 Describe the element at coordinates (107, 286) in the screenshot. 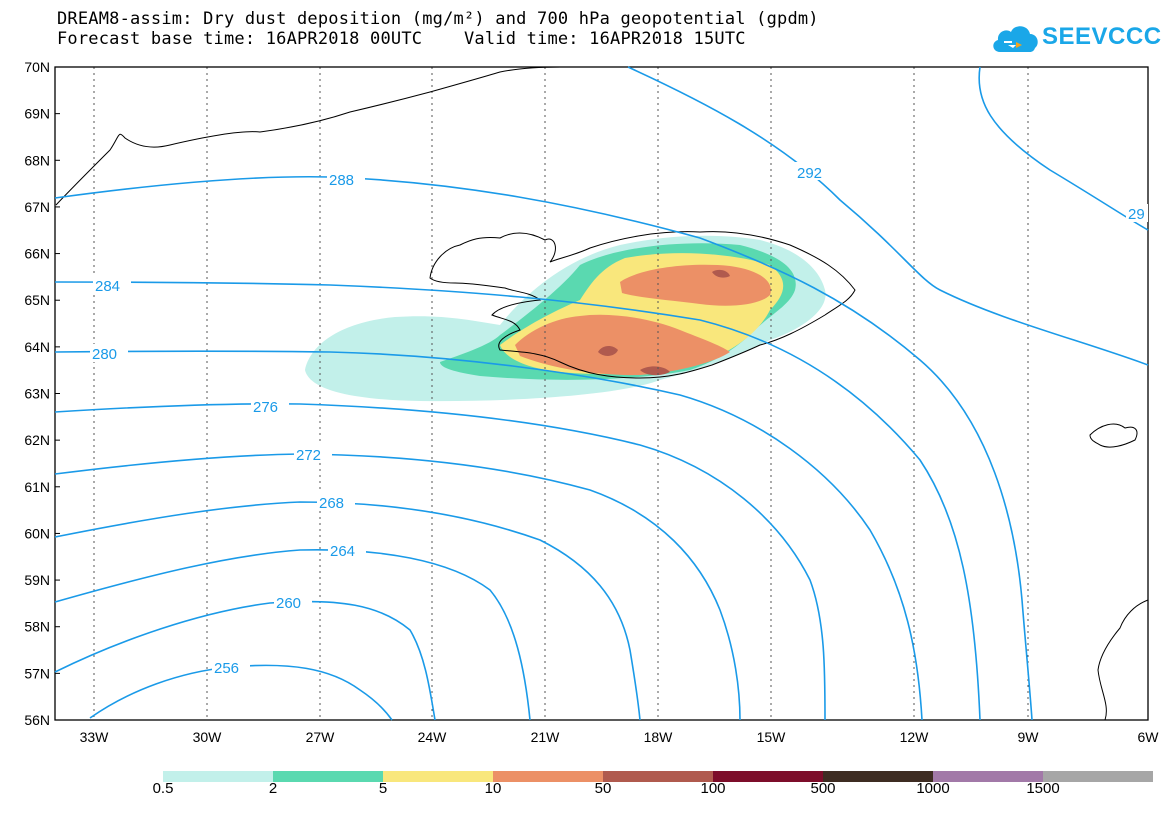

I see `contour-label: 284` at that location.